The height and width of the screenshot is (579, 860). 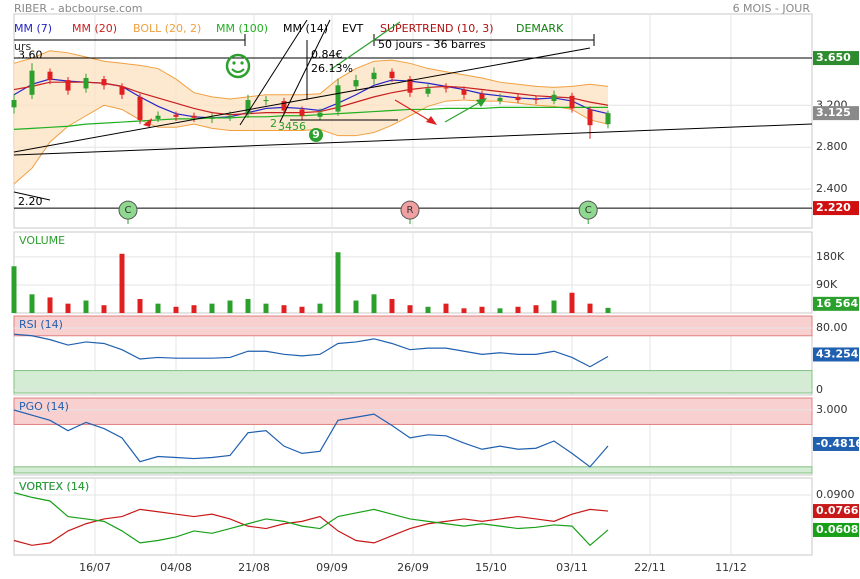 I want to click on x-tick-label: 16/07, so click(x=95, y=567).